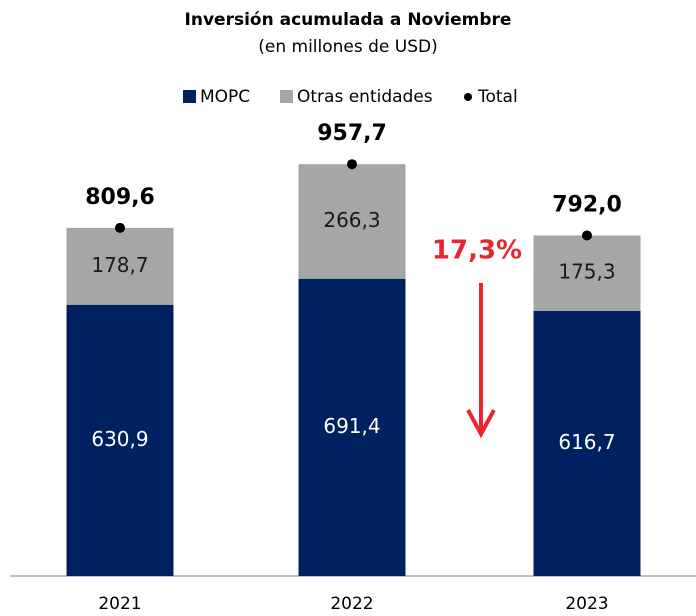 This screenshot has height=616, width=696. Describe the element at coordinates (348, 47) in the screenshot. I see `chart-subtitle: (en millones de USD)` at that location.